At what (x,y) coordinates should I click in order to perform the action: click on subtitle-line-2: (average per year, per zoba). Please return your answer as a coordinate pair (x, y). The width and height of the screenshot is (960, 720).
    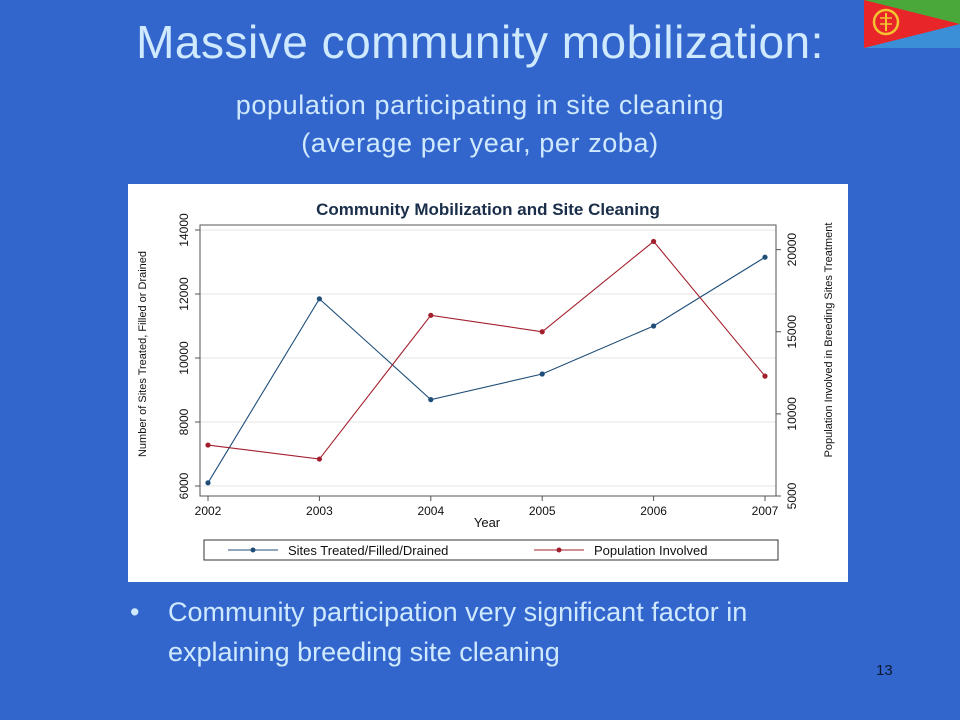
    Looking at the image, I should click on (480, 143).